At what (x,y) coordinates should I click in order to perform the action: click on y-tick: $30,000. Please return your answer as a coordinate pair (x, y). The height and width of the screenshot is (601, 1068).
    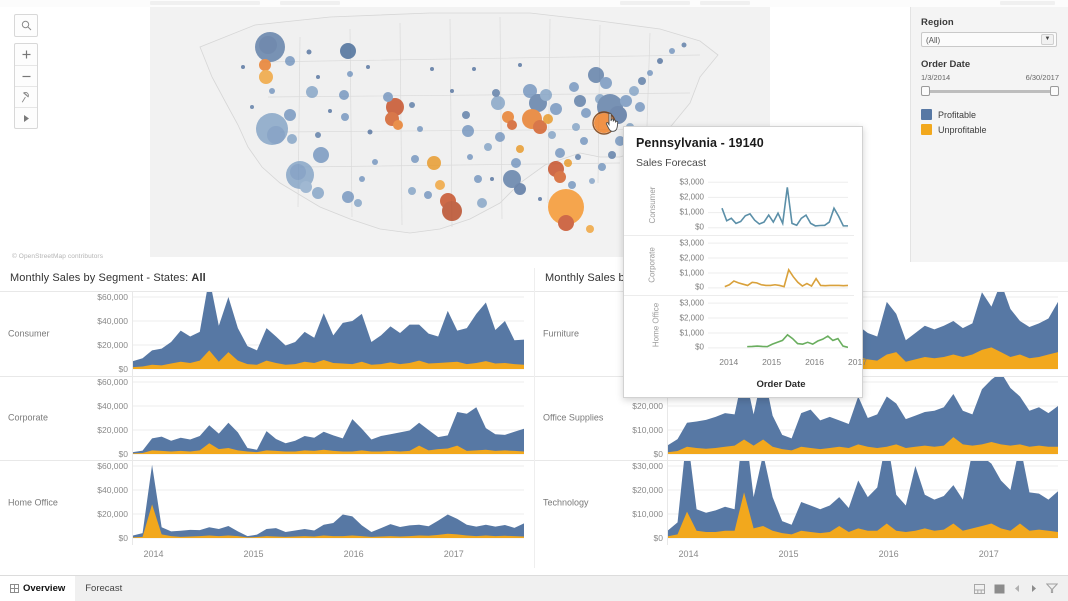
    Looking at the image, I should click on (647, 466).